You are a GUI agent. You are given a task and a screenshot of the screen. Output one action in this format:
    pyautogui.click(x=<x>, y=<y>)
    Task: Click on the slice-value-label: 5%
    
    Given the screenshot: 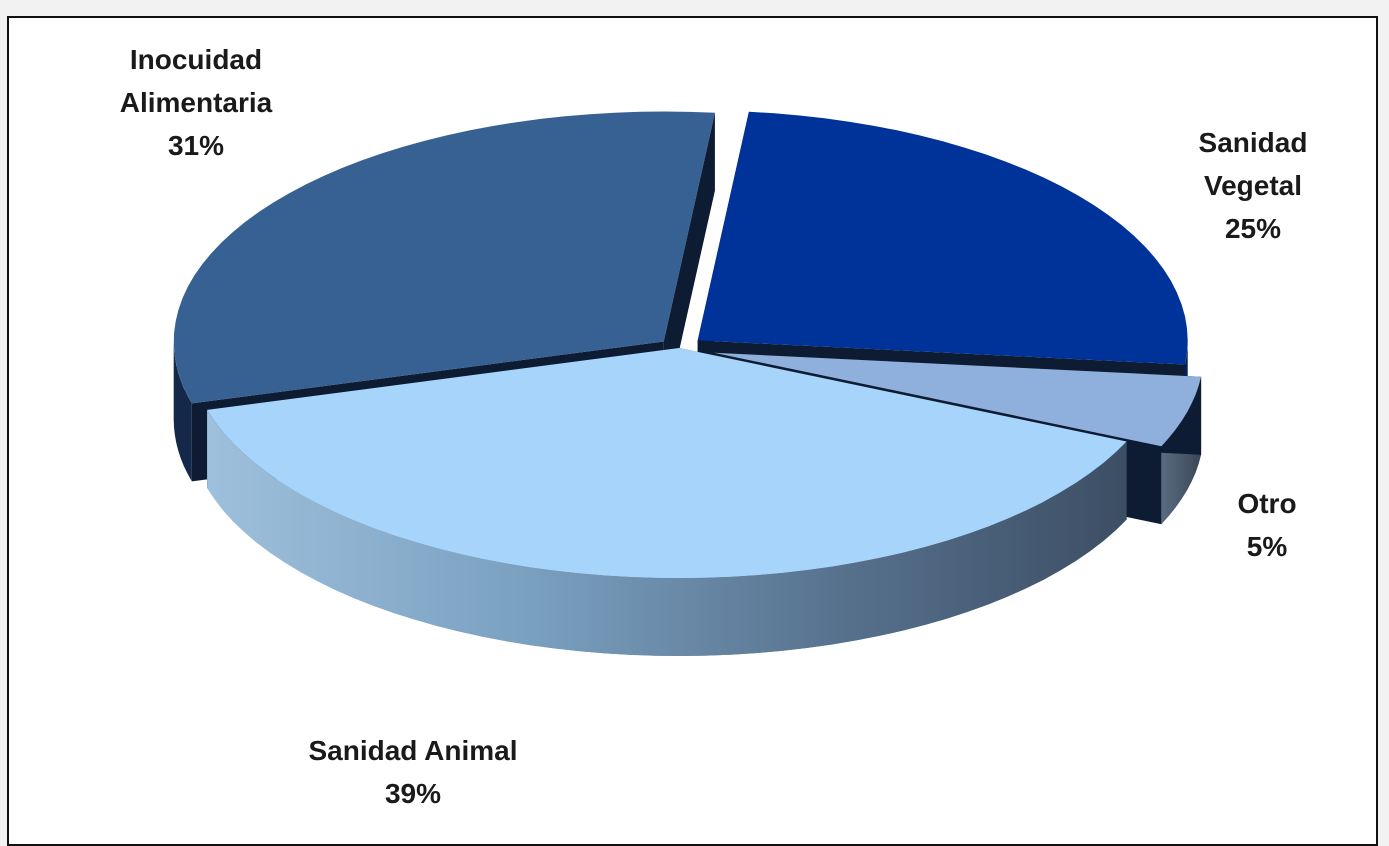 What is the action you would take?
    pyautogui.click(x=1267, y=546)
    